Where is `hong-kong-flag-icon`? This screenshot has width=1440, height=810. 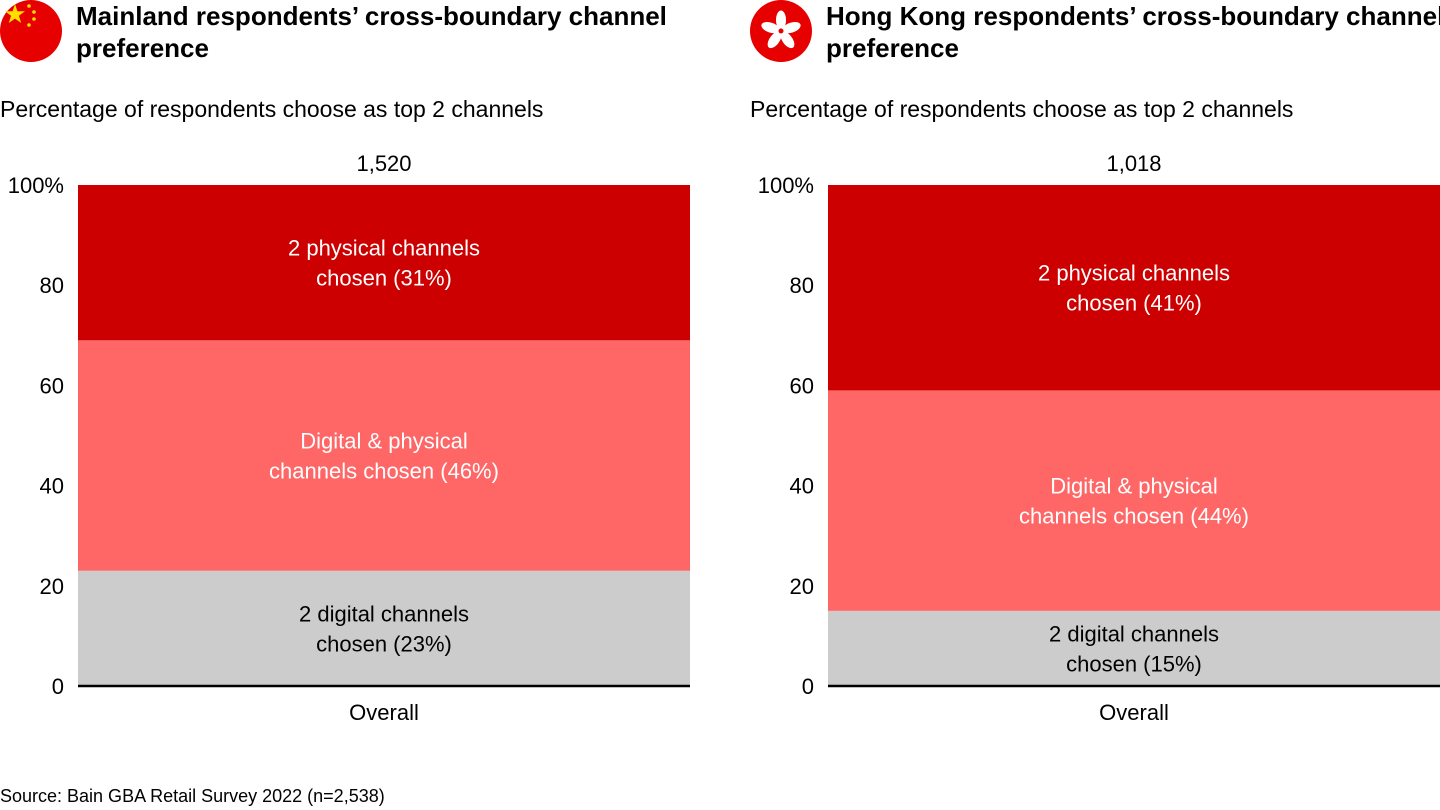
hong-kong-flag-icon is located at coordinates (781, 31).